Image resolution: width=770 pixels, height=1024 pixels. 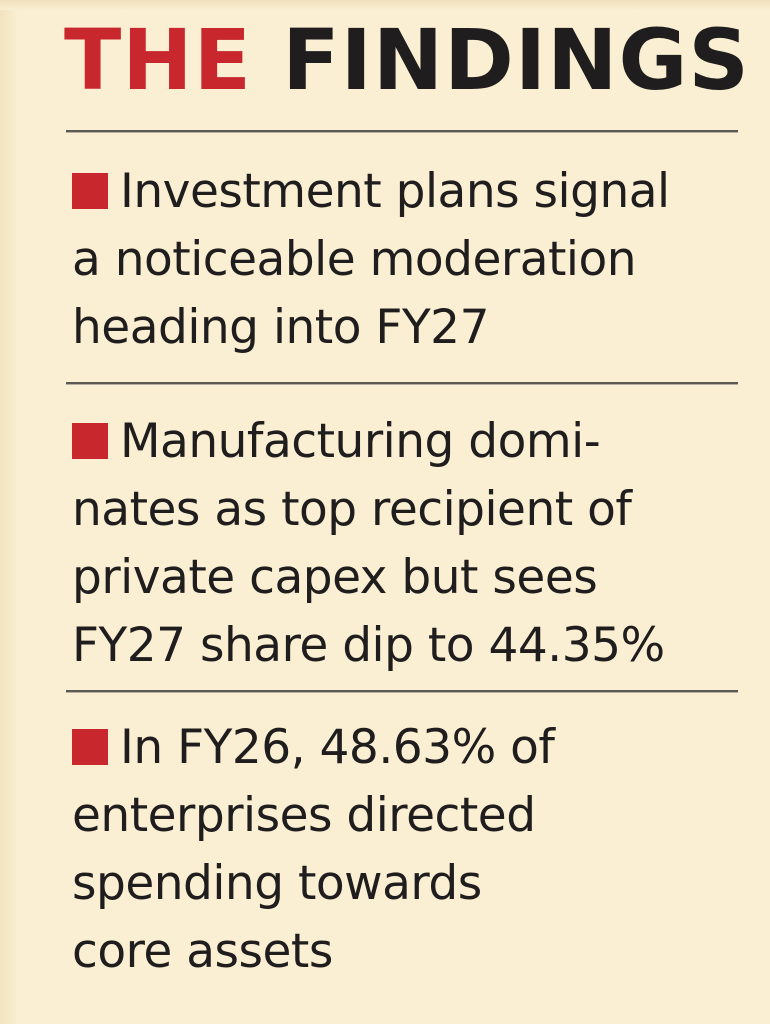 I want to click on page-title: THE FINDINGS, so click(x=407, y=60).